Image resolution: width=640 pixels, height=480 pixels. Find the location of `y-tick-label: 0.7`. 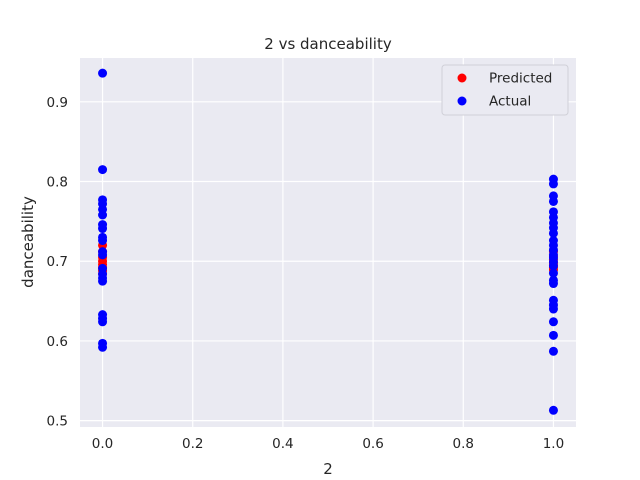

y-tick-label: 0.7 is located at coordinates (57, 262).